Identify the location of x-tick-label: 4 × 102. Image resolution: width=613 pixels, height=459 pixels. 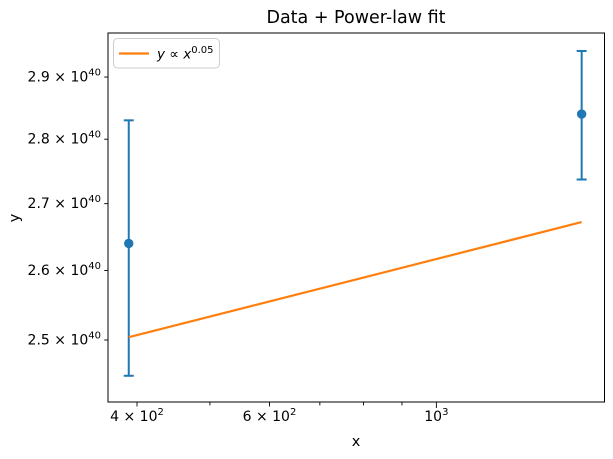
(137, 416).